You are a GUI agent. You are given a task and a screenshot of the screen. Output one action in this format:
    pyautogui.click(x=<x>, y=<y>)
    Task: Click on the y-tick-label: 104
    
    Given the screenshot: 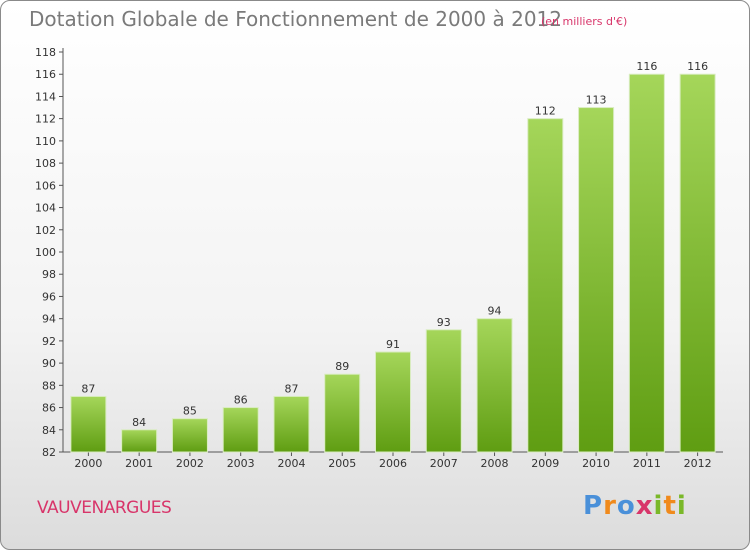 What is the action you would take?
    pyautogui.click(x=45, y=208)
    